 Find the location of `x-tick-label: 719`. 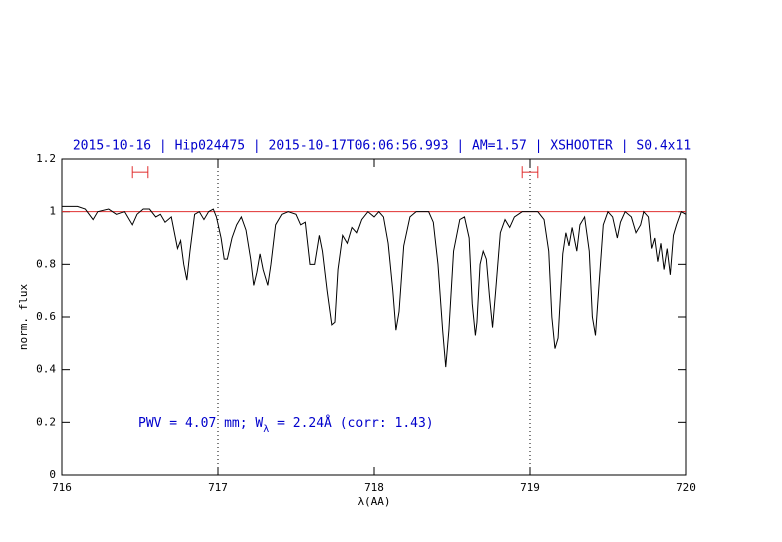

x-tick-label: 719 is located at coordinates (530, 487).